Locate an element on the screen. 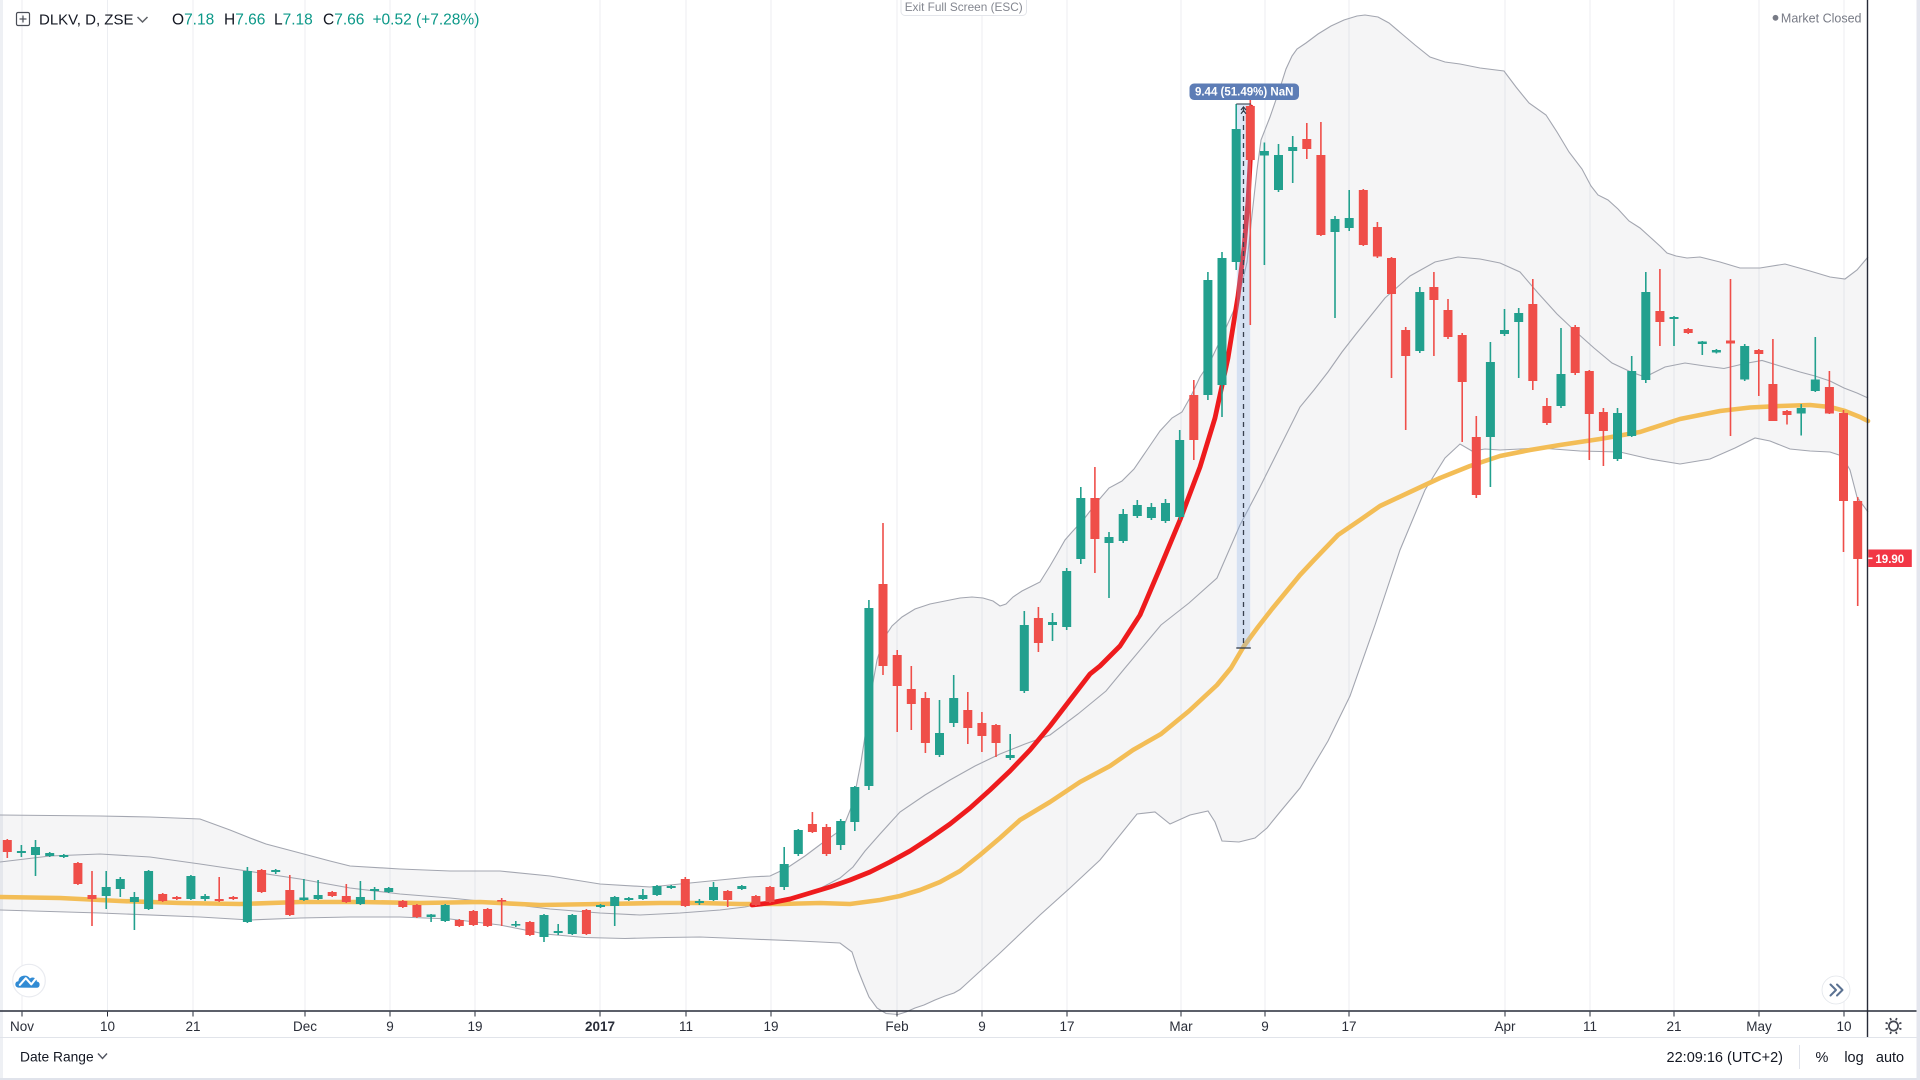 This screenshot has width=1920, height=1080. svg-text: Apr is located at coordinates (1505, 1026).